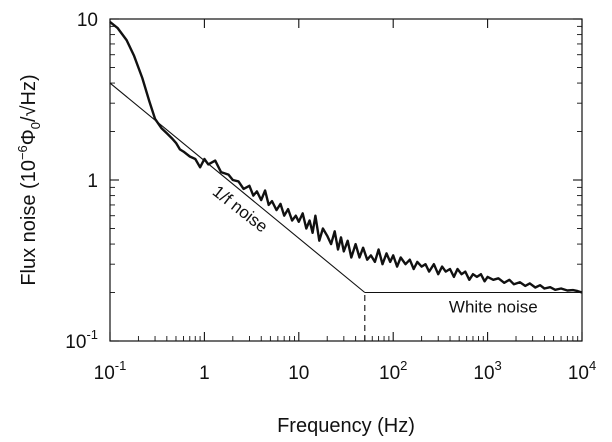 The height and width of the screenshot is (442, 612). Describe the element at coordinates (81, 340) in the screenshot. I see `y-tick-label: 10-1` at that location.